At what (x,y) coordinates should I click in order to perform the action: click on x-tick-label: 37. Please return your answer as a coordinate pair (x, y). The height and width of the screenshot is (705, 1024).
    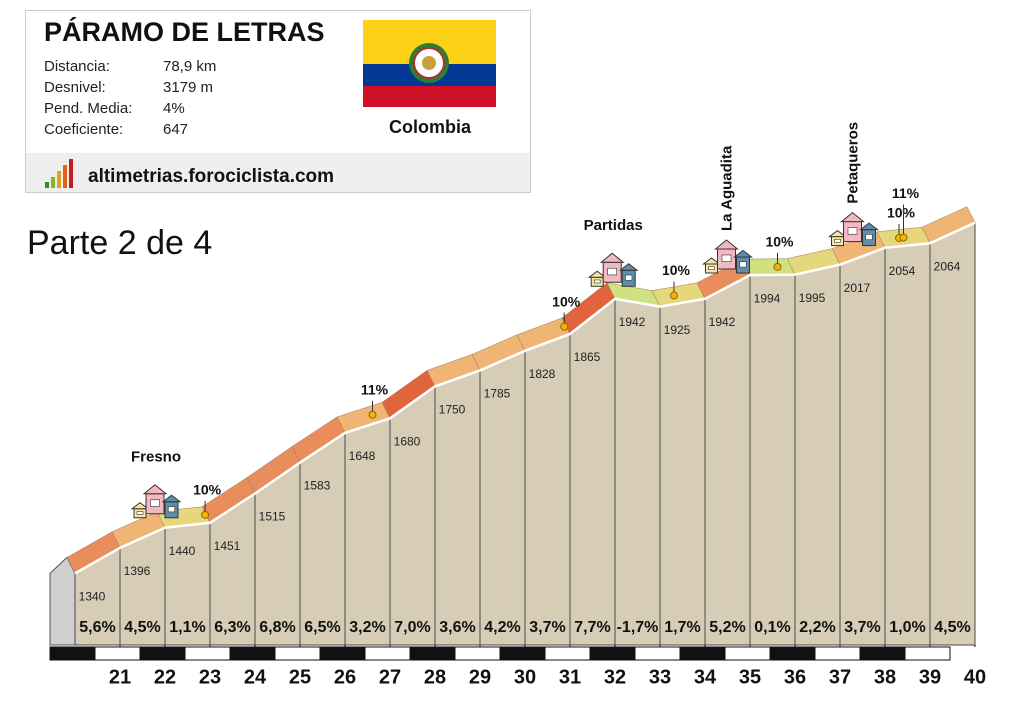
    Looking at the image, I should click on (840, 677).